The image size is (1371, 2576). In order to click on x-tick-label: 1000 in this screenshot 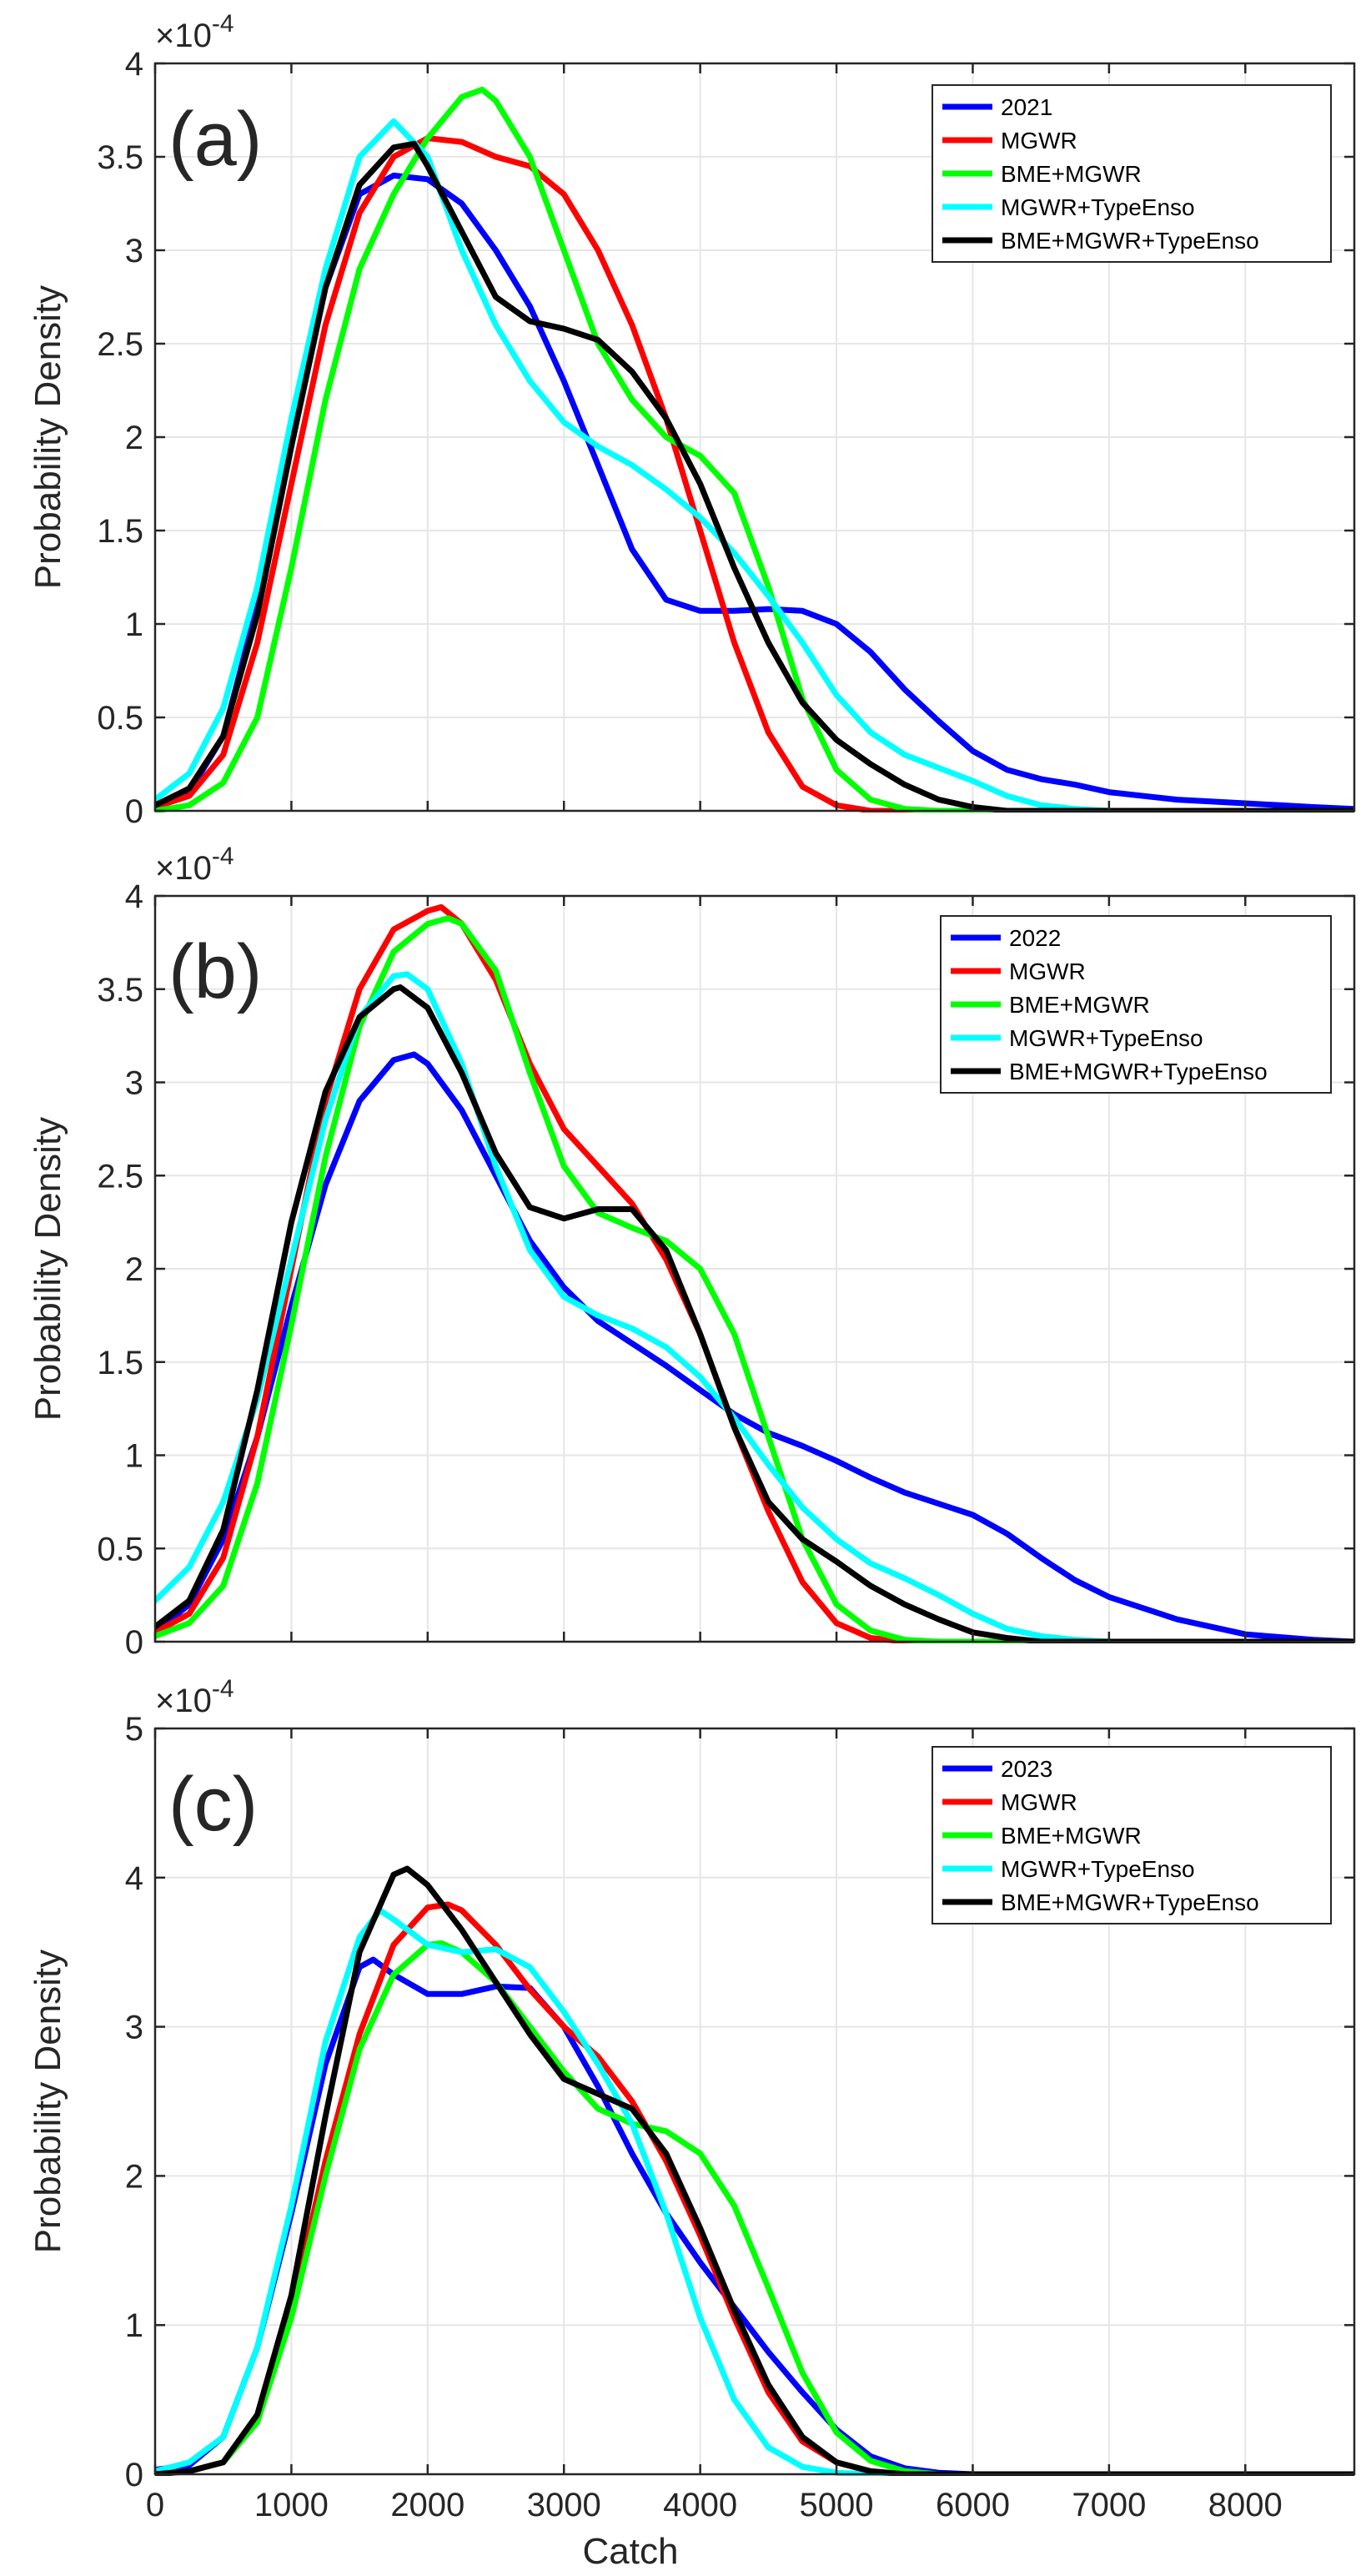, I will do `click(291, 2505)`.